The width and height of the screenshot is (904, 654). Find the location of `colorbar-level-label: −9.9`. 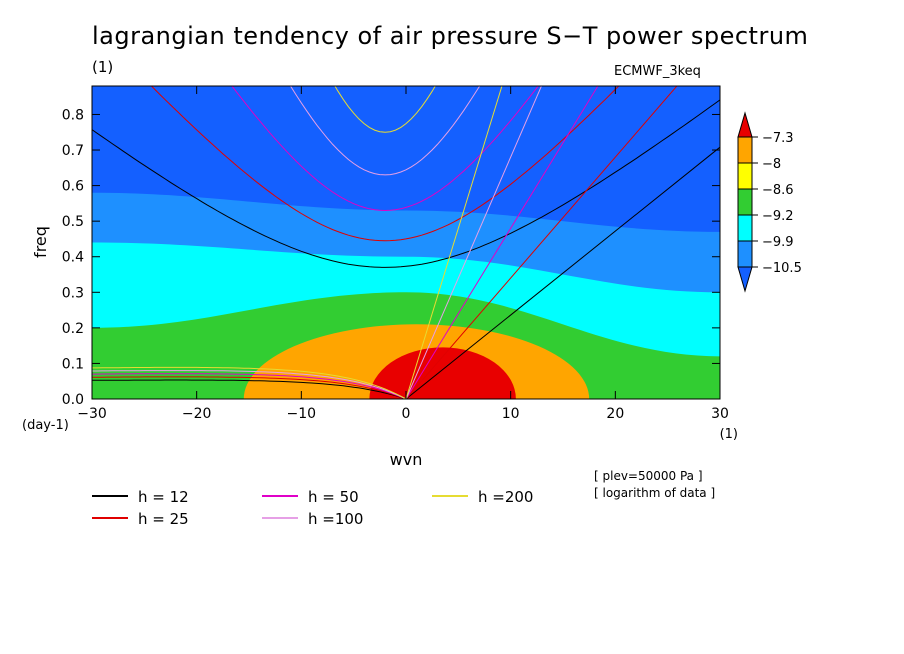

colorbar-level-label: −9.9 is located at coordinates (778, 242).